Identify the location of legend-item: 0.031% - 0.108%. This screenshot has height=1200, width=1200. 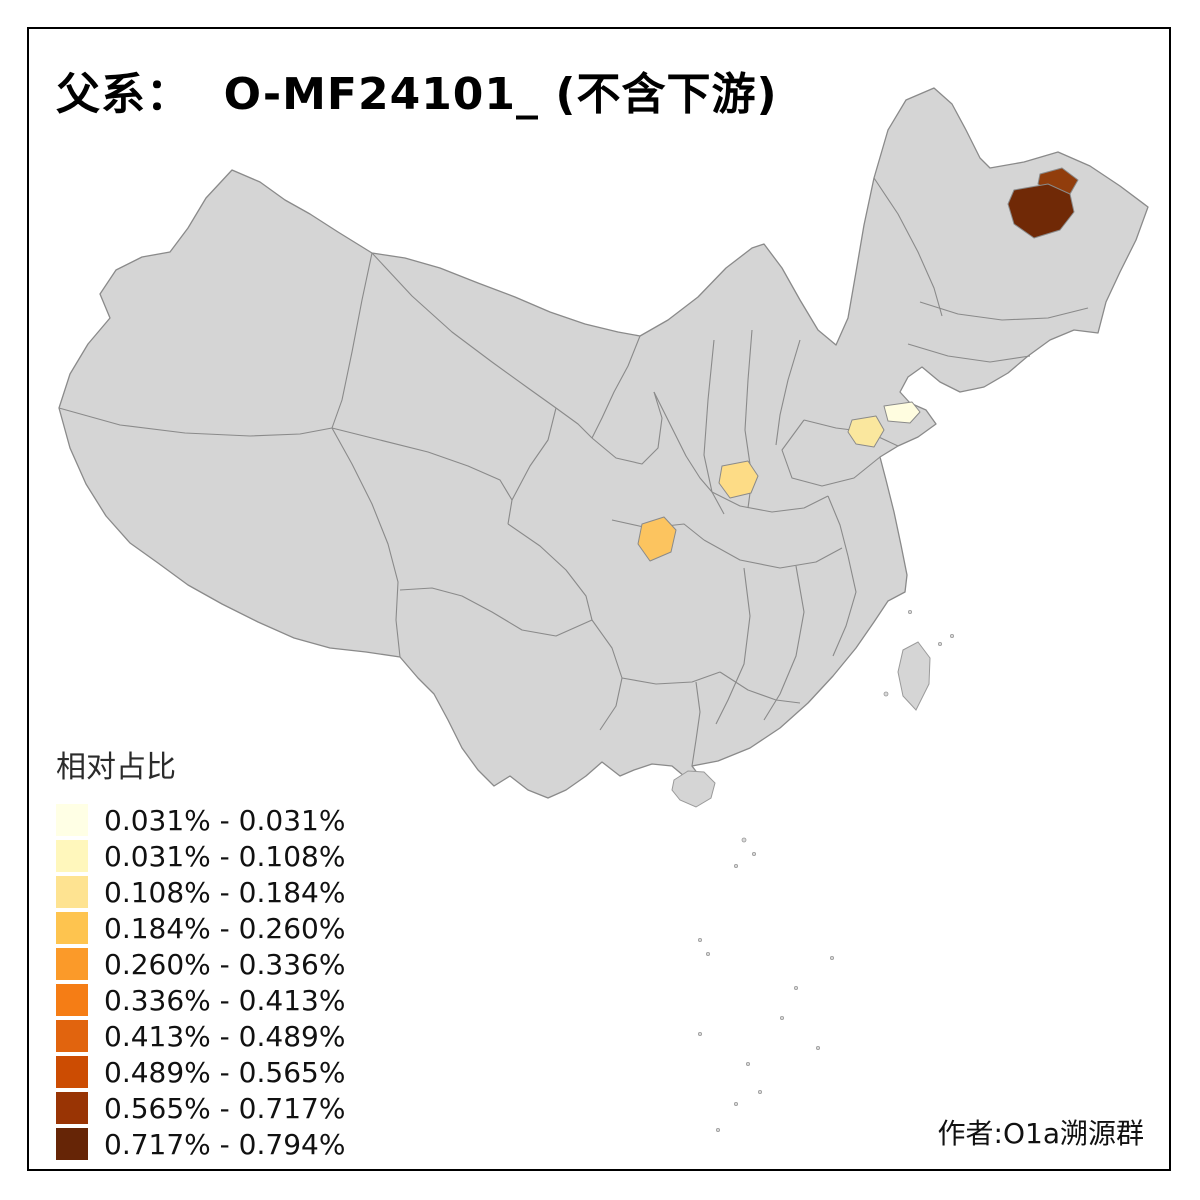
(200, 856).